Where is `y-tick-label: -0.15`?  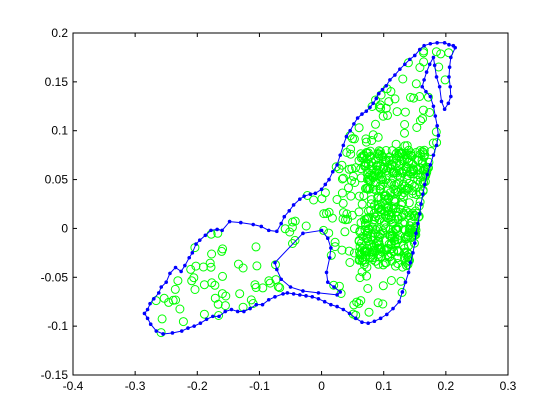
y-tick-label: -0.15 is located at coordinates (55, 375).